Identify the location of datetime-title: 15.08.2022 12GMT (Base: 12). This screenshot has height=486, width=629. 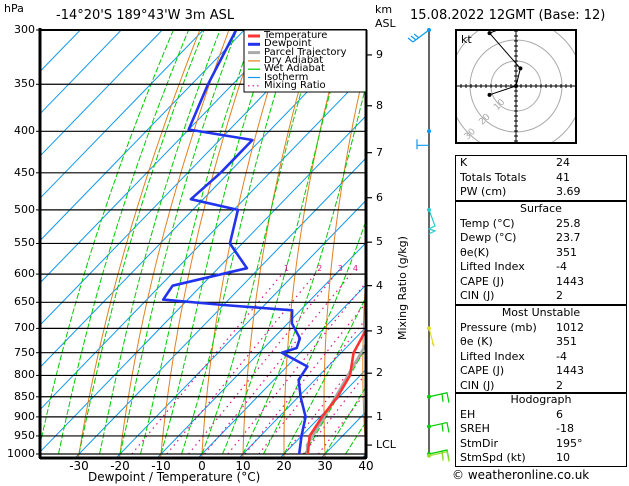
(508, 15).